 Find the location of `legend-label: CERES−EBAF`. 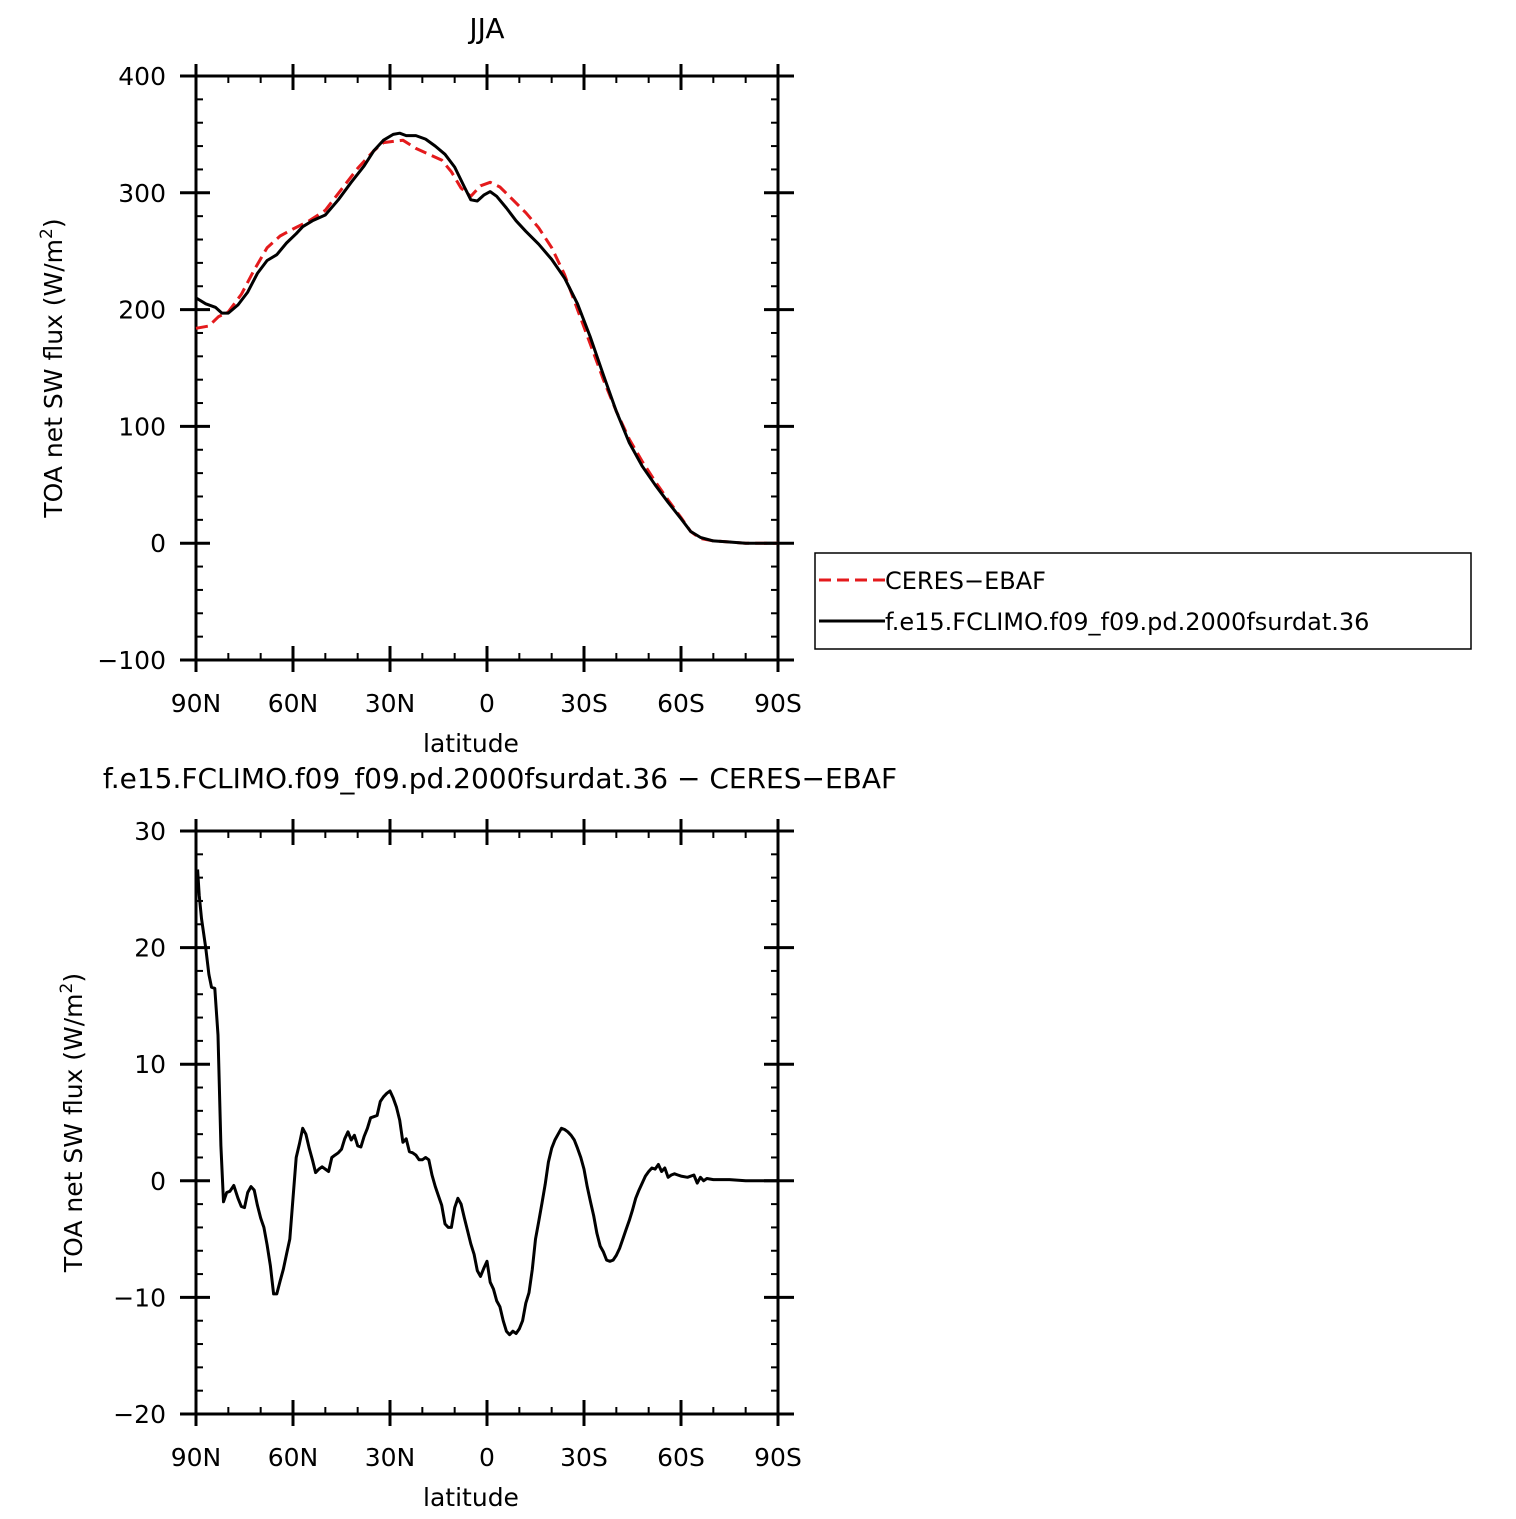

legend-label: CERES−EBAF is located at coordinates (965, 581).